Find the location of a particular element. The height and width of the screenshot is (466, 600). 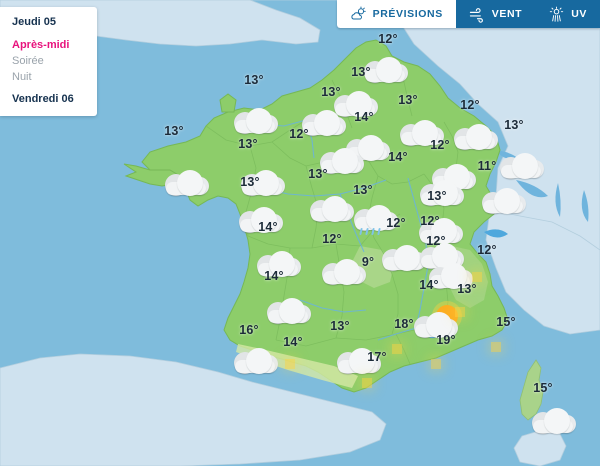

temperature-label: 16° is located at coordinates (249, 330).